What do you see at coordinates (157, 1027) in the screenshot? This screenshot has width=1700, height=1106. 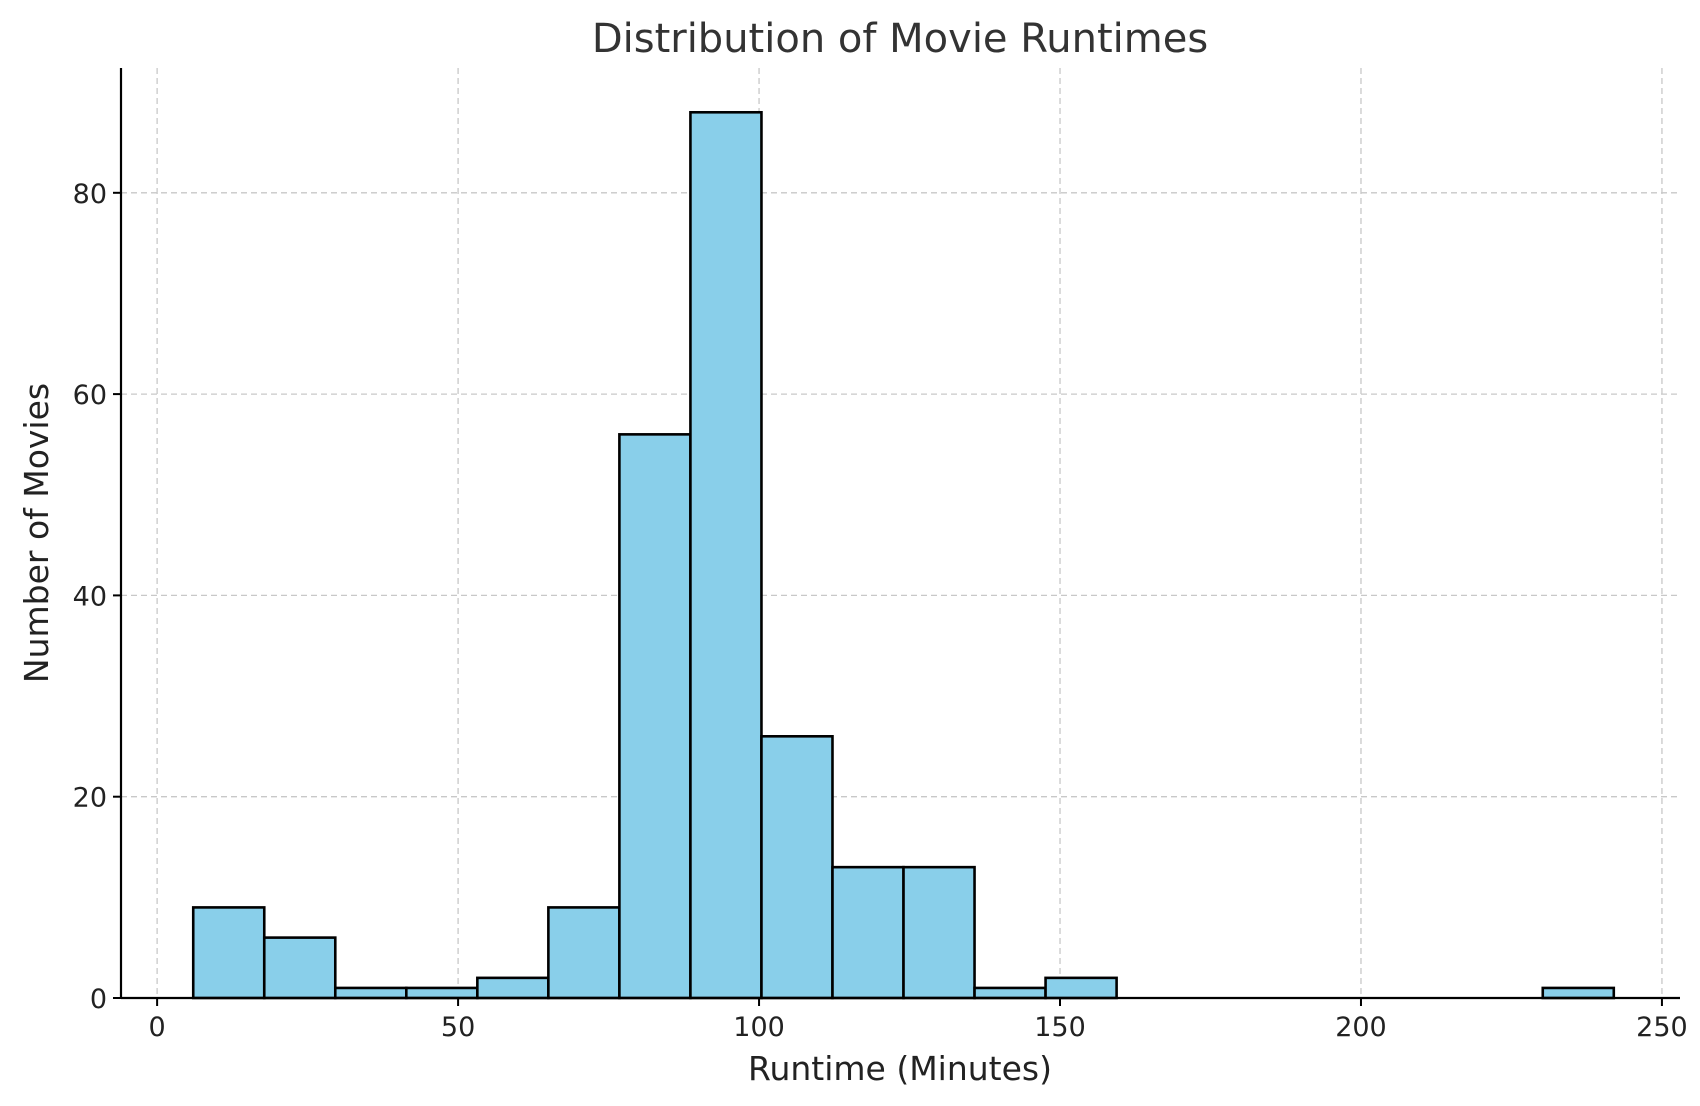 I see `x-tick-label: 0` at bounding box center [157, 1027].